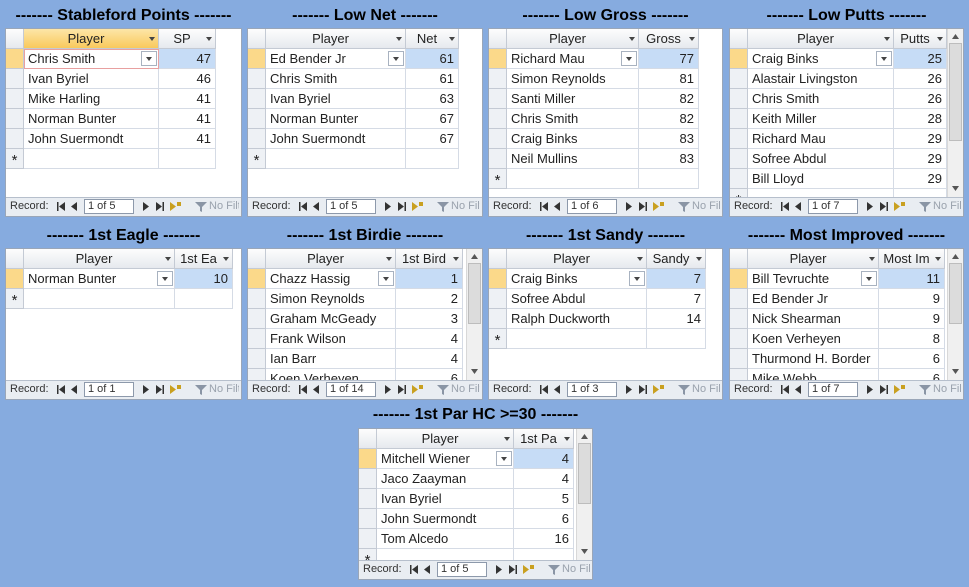 Image resolution: width=969 pixels, height=587 pixels. I want to click on player-cell: Ed Bender Jr, so click(813, 299).